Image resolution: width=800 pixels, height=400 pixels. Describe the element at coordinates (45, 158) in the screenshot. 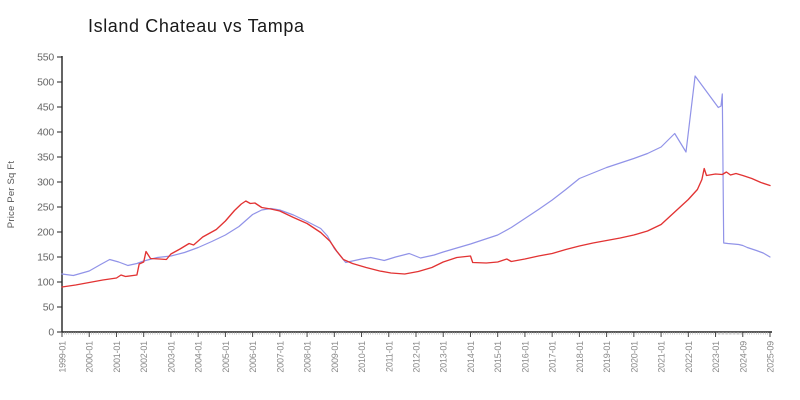

I see `y-tick-label: 350` at that location.